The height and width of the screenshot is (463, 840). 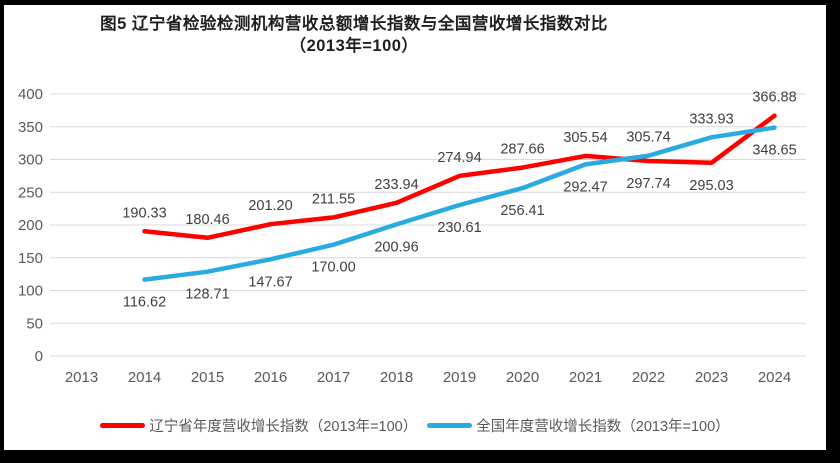 I want to click on data-label-series-1: 116.62, so click(x=144, y=303).